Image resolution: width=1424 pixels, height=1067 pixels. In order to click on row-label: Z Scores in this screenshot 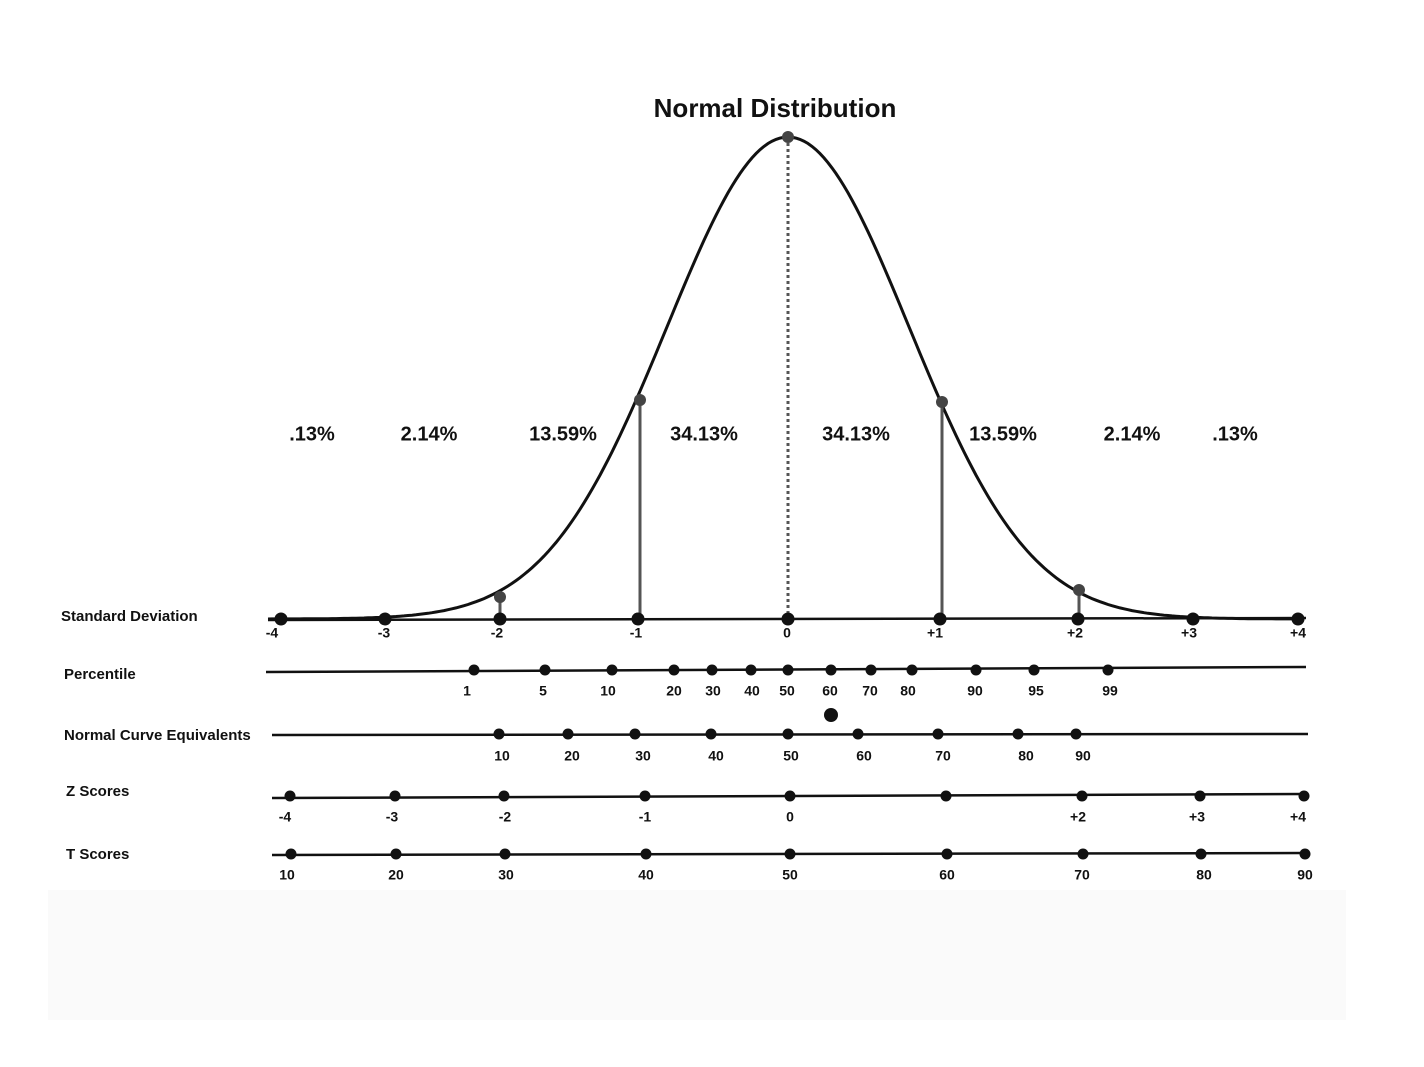, I will do `click(97, 791)`.